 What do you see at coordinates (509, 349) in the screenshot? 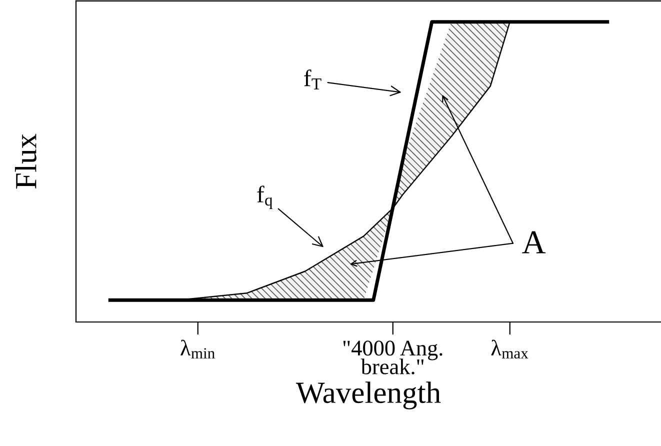
I see `x-tick-label: λ$_{max}$` at bounding box center [509, 349].